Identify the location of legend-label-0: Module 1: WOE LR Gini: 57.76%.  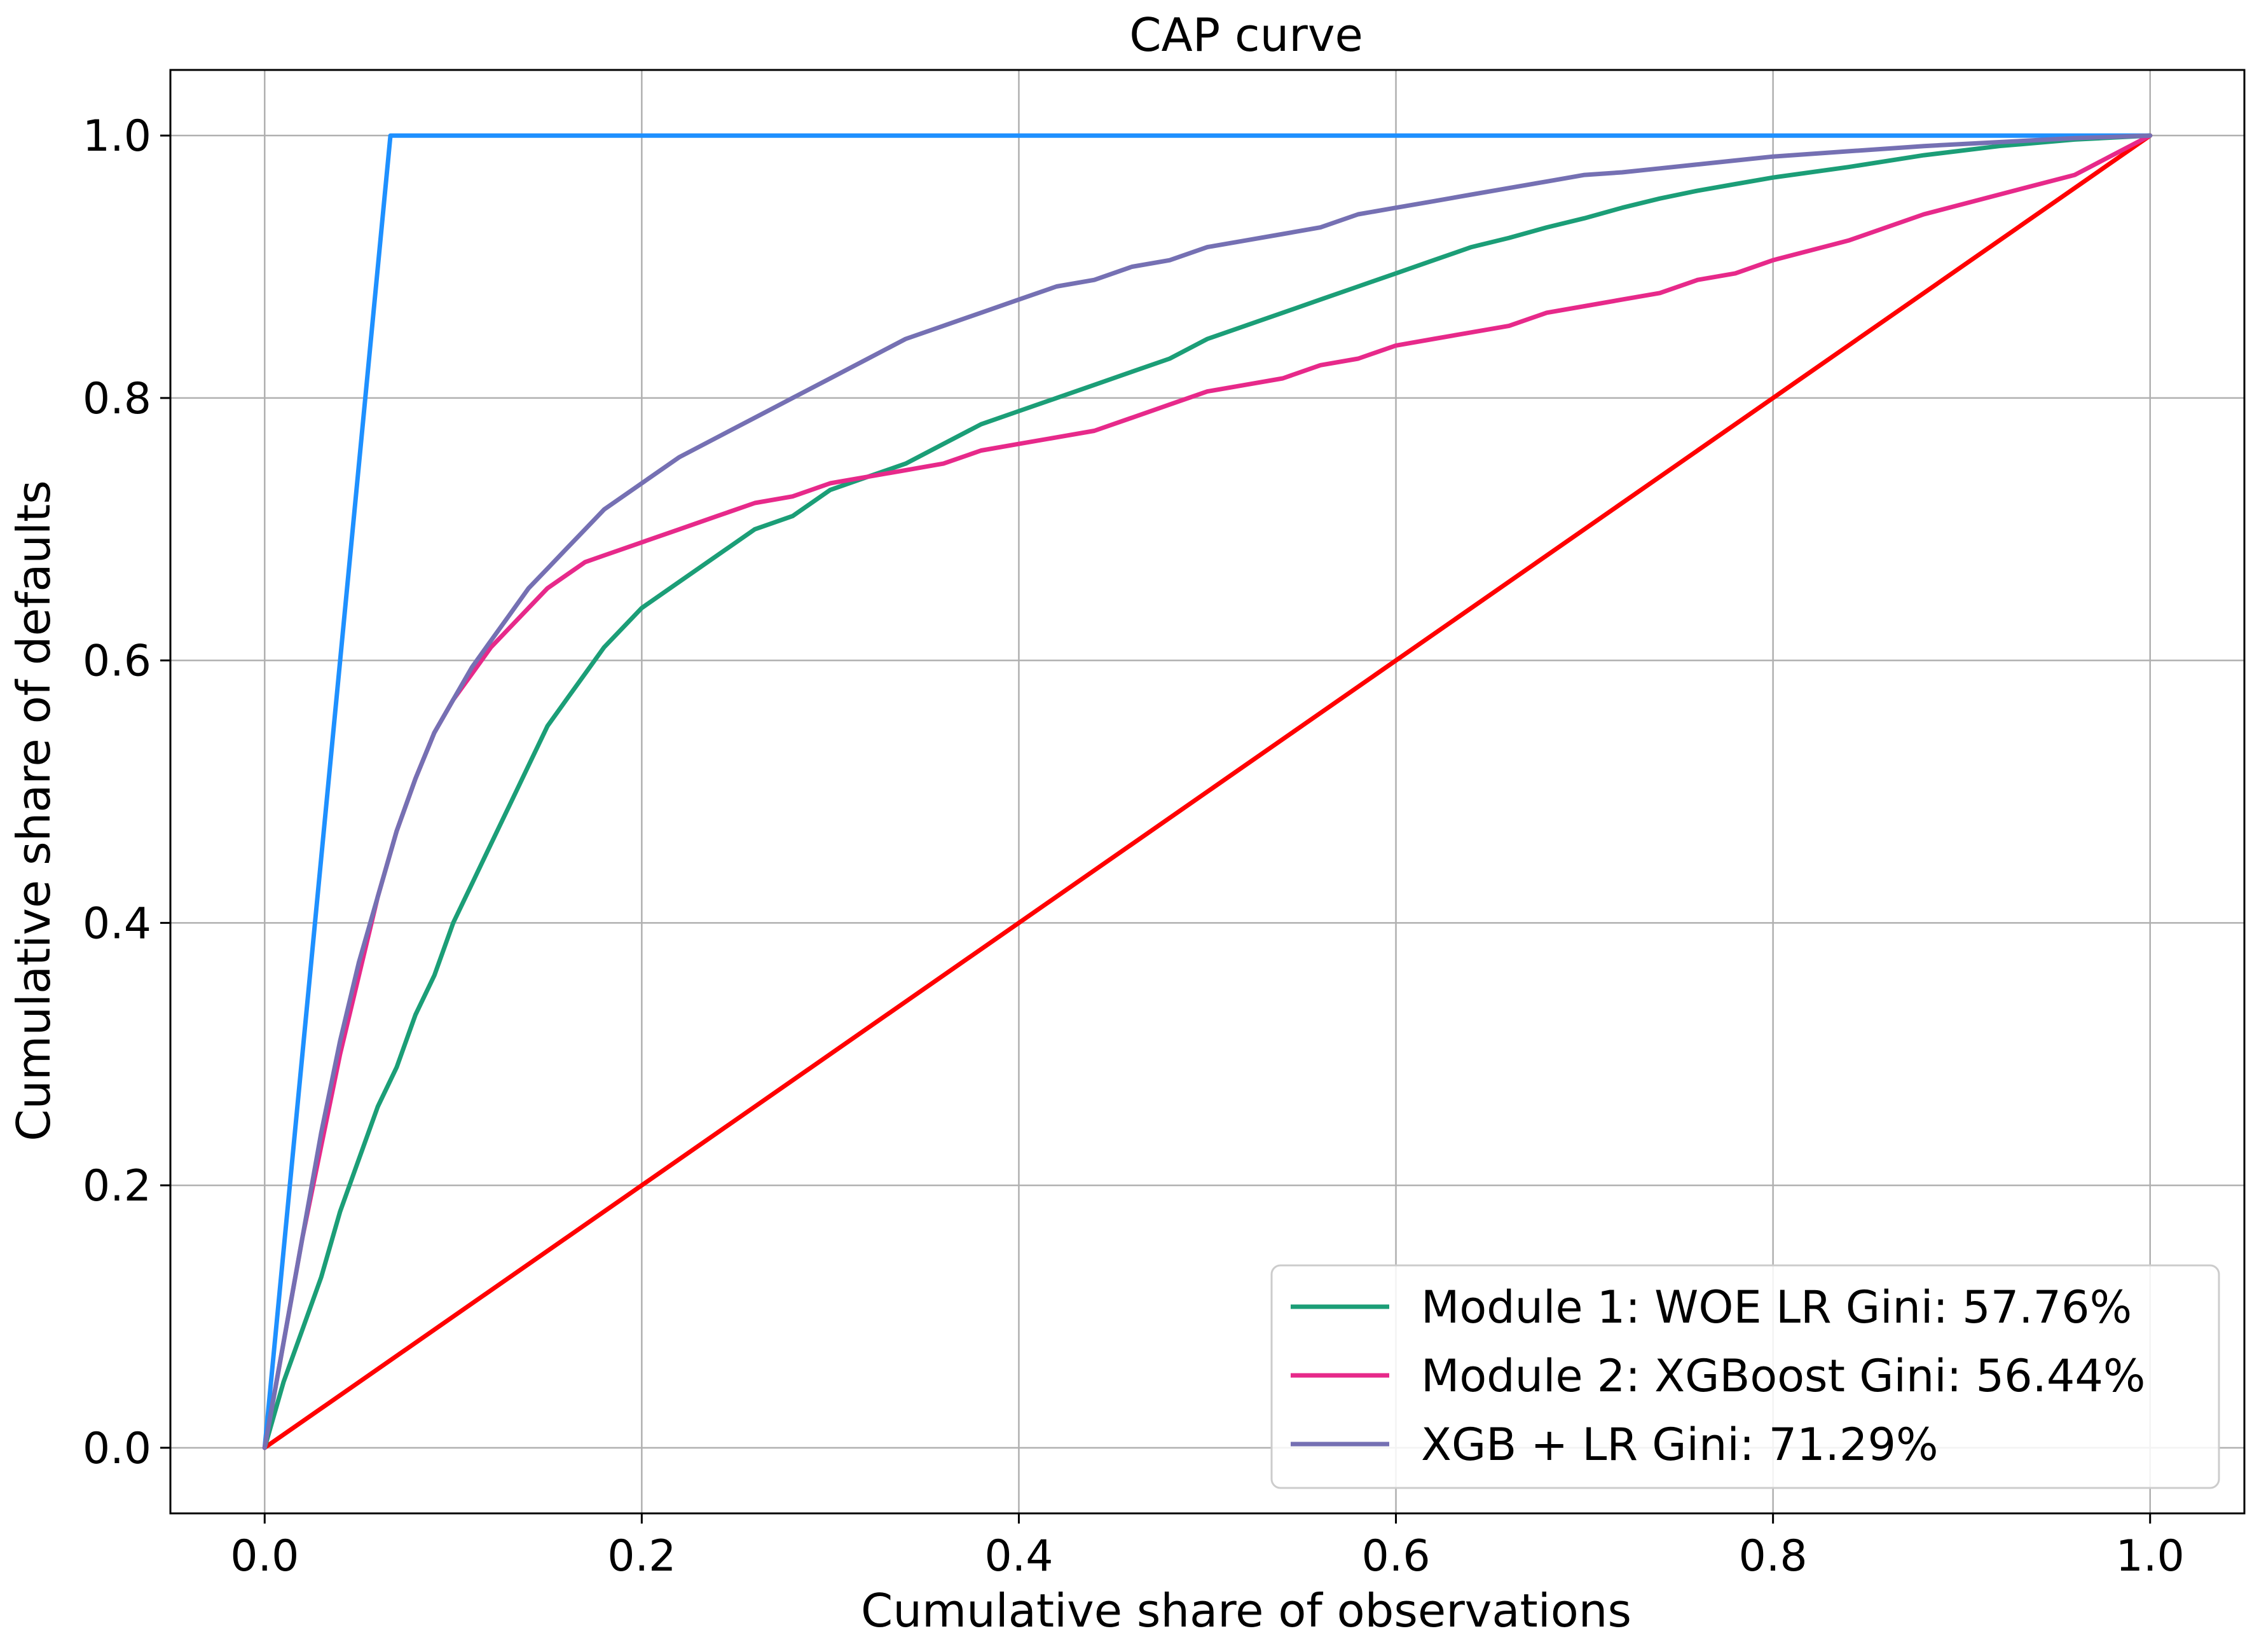
(1776, 1307).